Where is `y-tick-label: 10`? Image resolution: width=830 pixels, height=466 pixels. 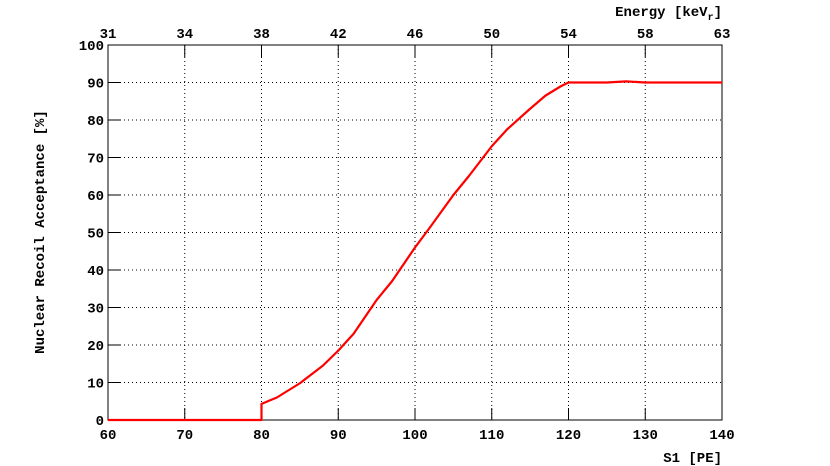
y-tick-label: 10 is located at coordinates (95, 385).